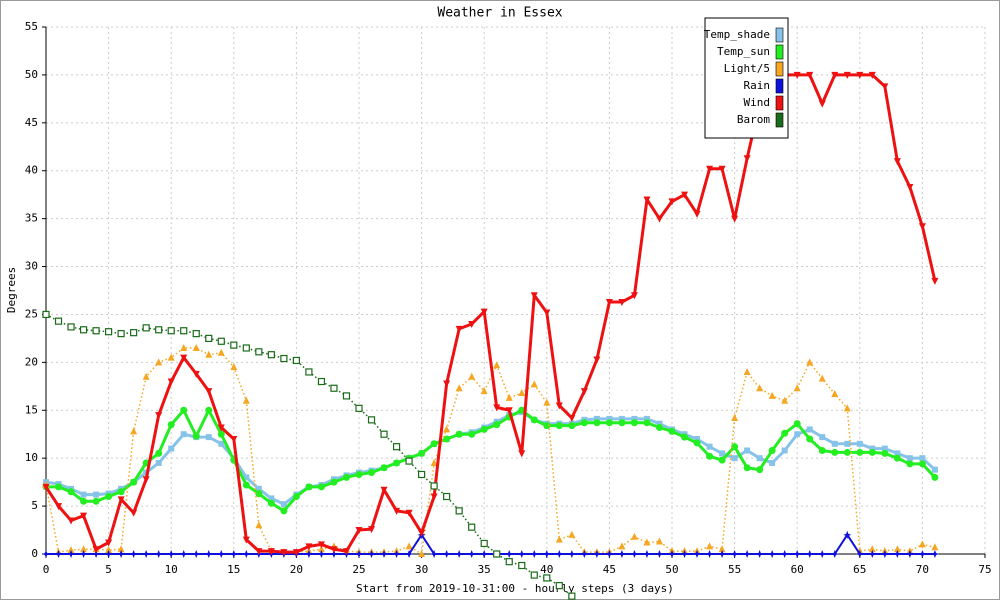  Describe the element at coordinates (31, 122) in the screenshot. I see `y-tick-label: 45` at that location.